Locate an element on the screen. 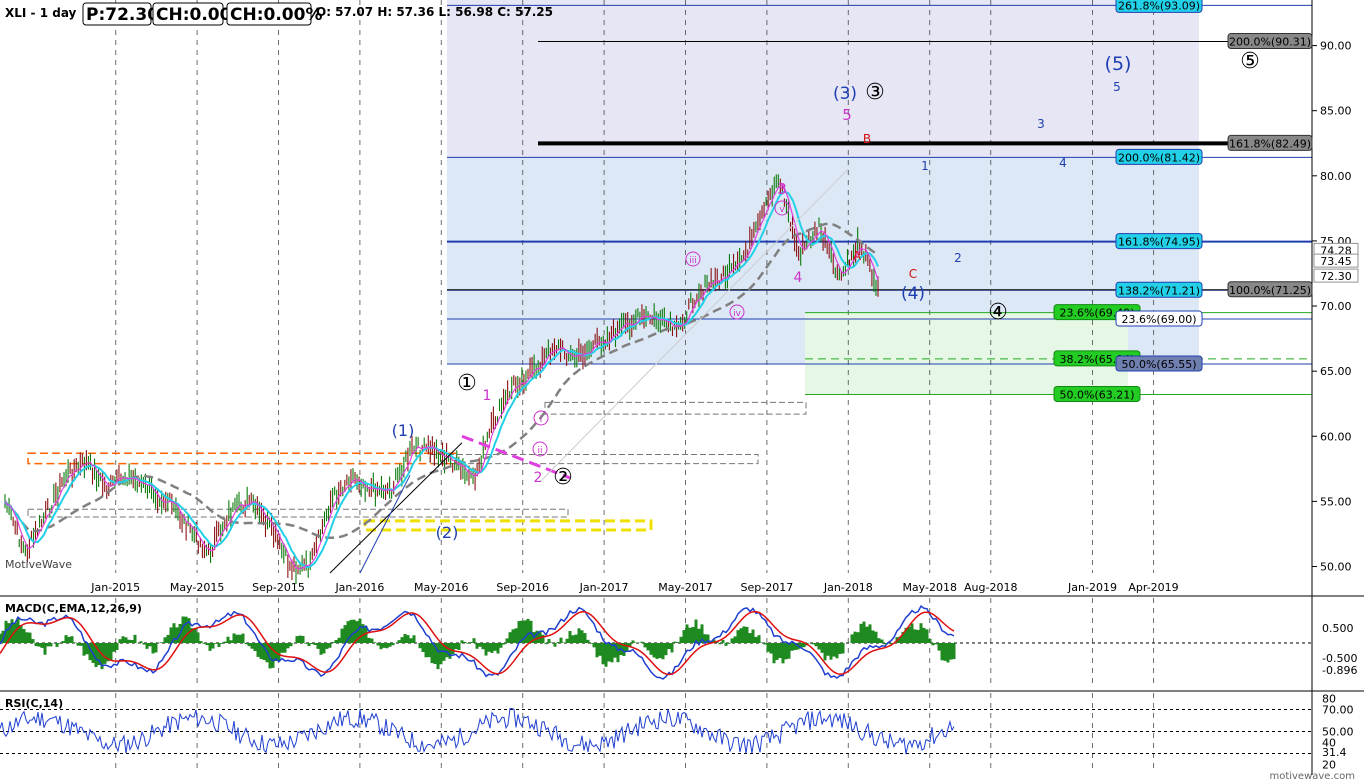  x-tick-label: Sep-2015 is located at coordinates (278, 587).